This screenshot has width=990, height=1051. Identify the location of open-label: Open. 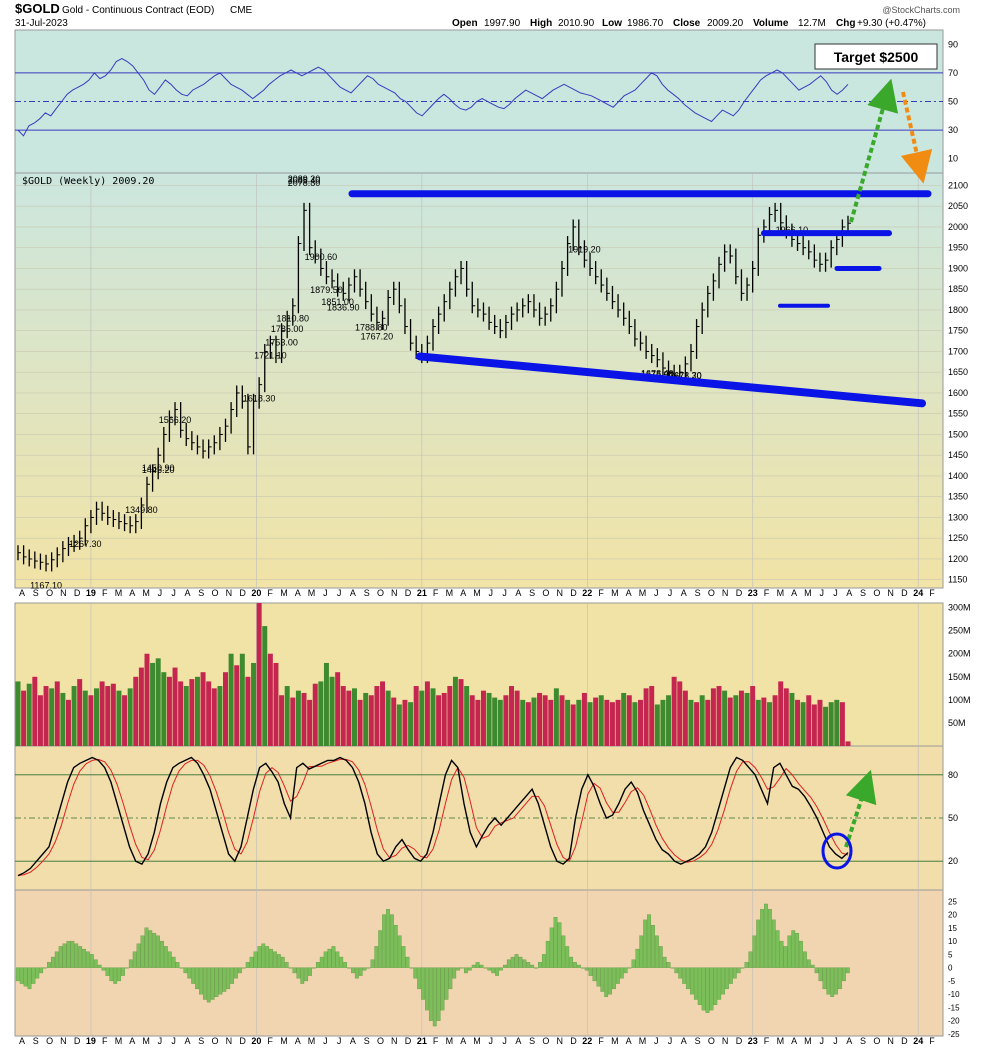
(465, 23).